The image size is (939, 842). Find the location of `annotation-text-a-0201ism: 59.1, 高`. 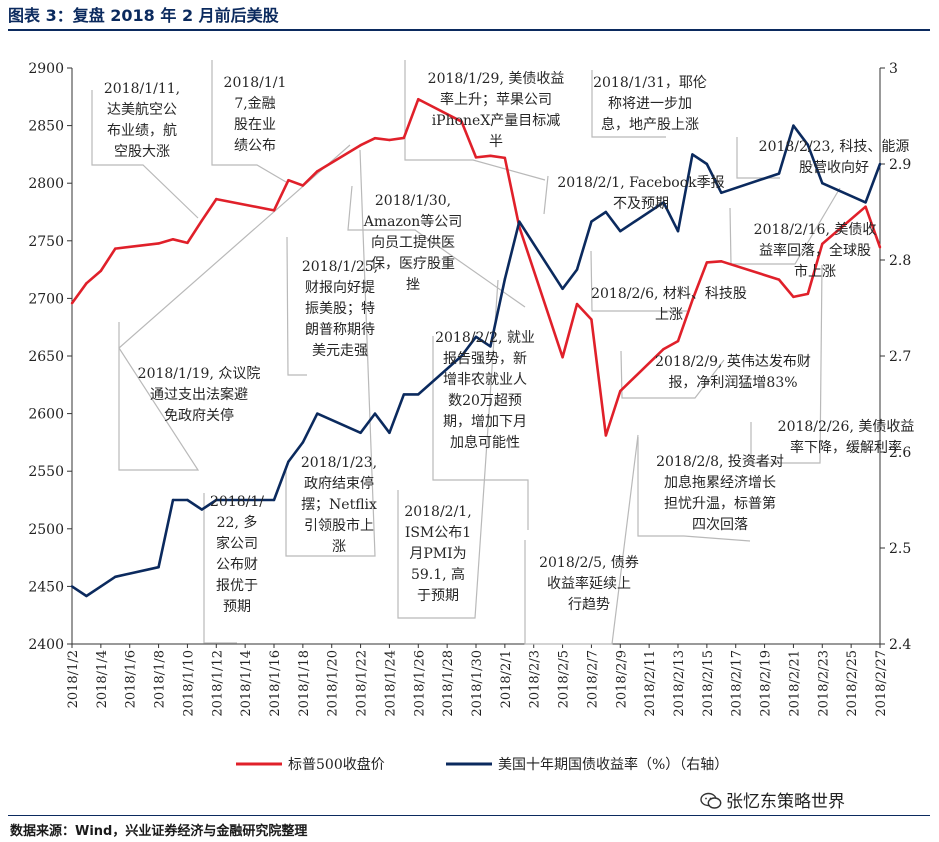

annotation-text-a-0201ism: 59.1, 高 is located at coordinates (438, 574).